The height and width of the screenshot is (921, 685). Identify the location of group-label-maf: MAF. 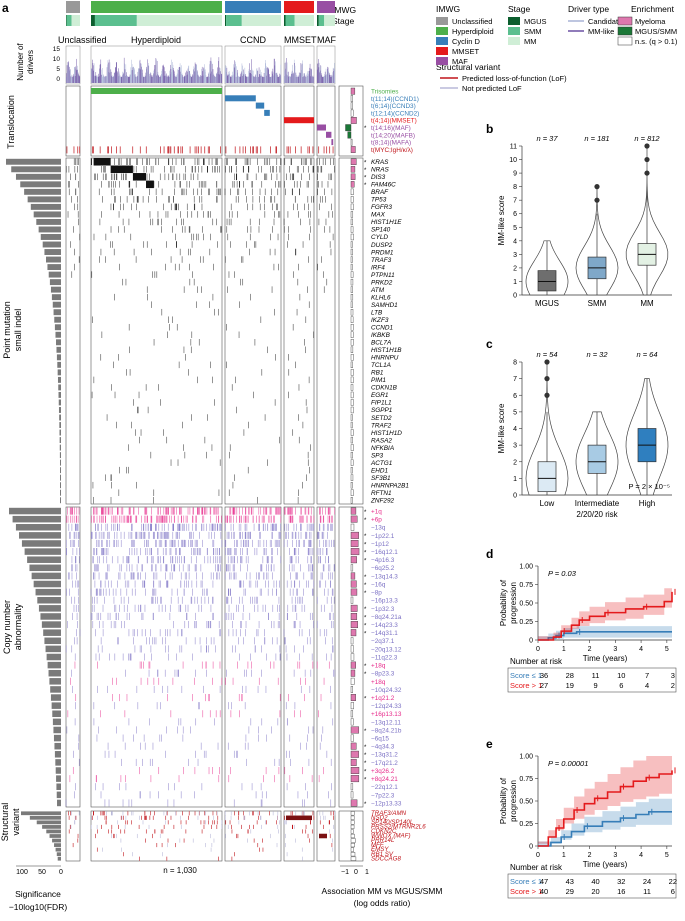
(327, 40).